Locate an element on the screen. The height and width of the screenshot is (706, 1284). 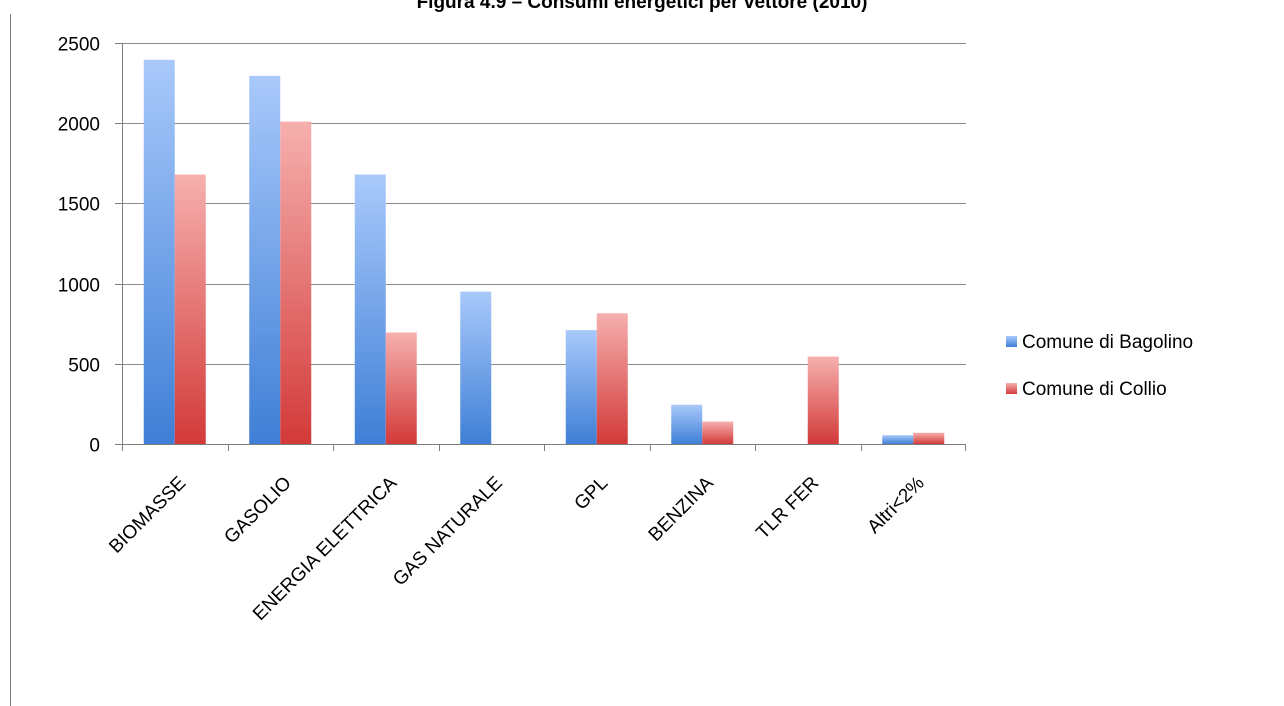
x-tick-label-6: TLR FER is located at coordinates (787, 508).